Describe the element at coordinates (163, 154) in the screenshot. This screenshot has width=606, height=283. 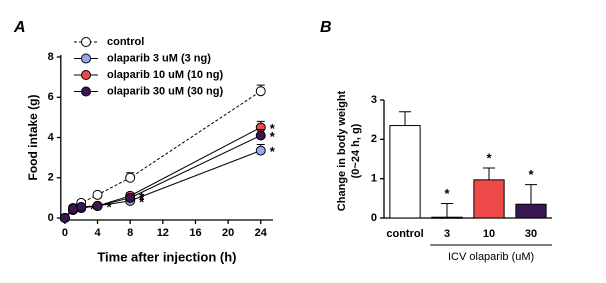
I see `series-line` at that location.